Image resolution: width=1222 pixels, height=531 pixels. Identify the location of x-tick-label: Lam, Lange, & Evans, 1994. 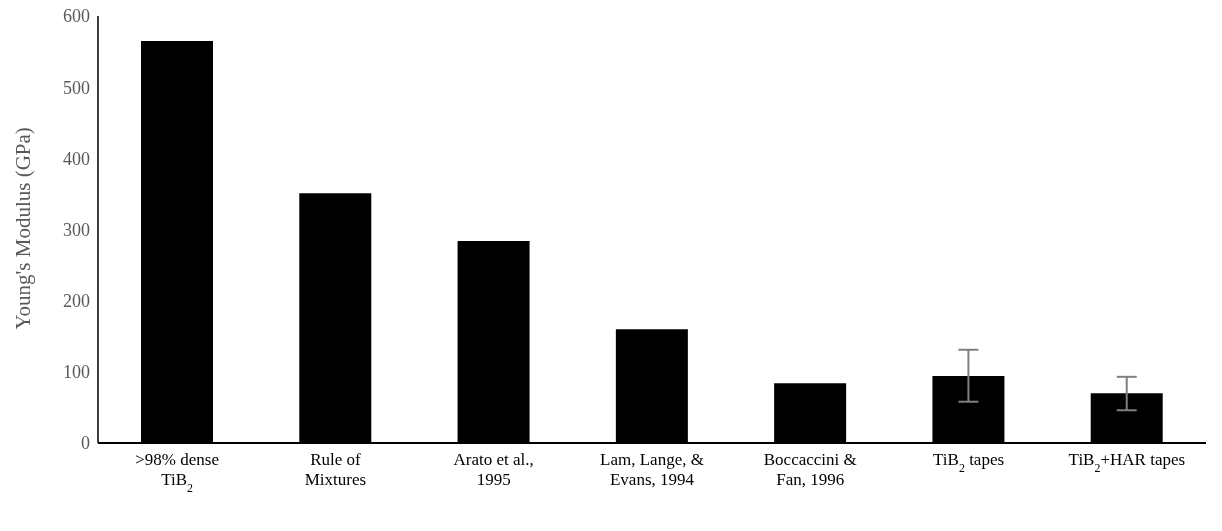
(652, 469).